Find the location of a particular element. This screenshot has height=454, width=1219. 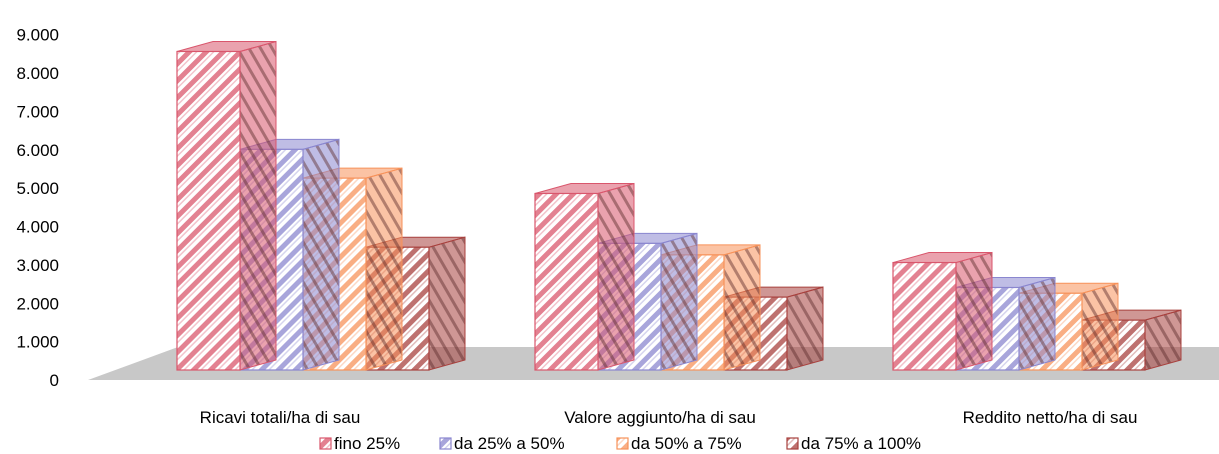

x-category-label: Valore aggiunto/ha di sau is located at coordinates (660, 417).